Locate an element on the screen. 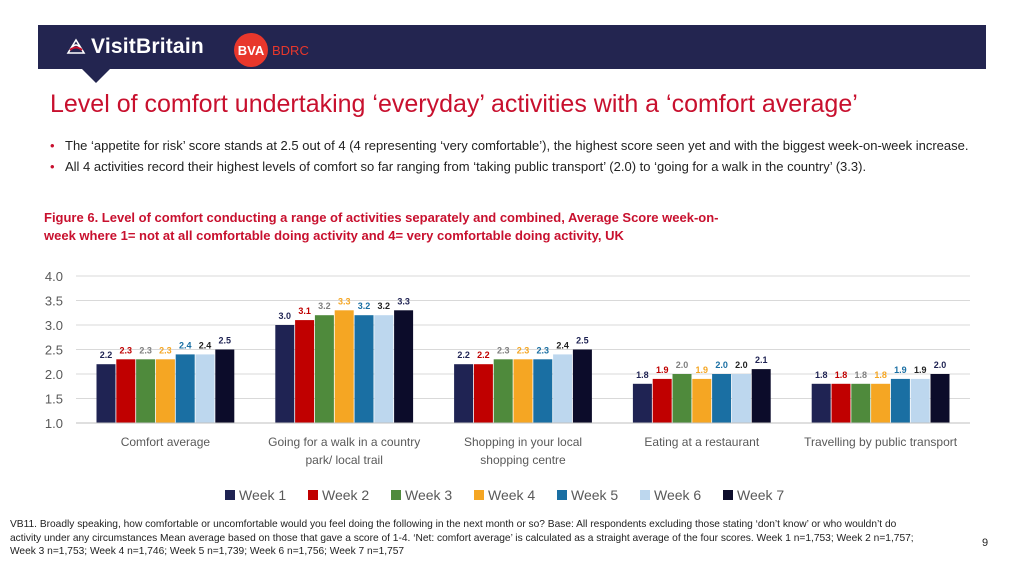  legend-label: Week 6 is located at coordinates (677, 495).